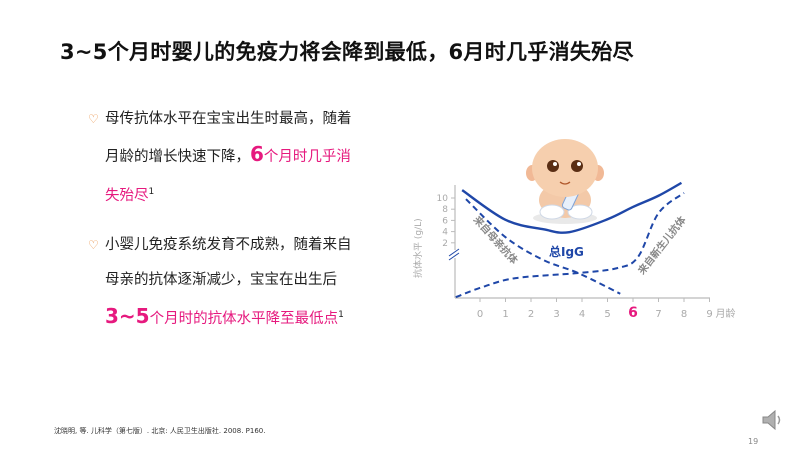 Image resolution: width=800 pixels, height=450 pixels. What do you see at coordinates (566, 251) in the screenshot?
I see `series-label-total-igg: 总IgG` at bounding box center [566, 251].